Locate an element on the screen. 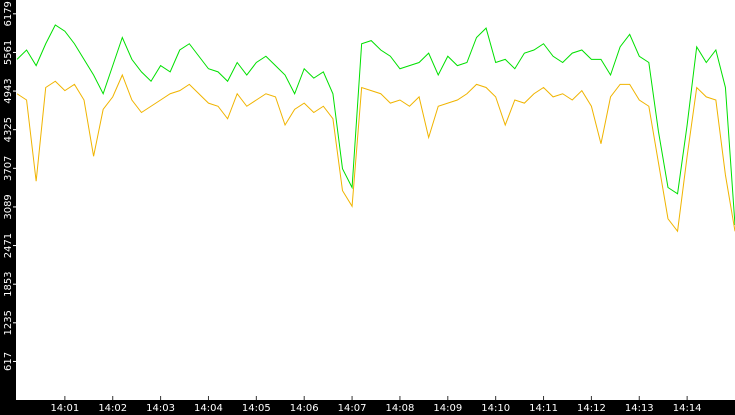 This screenshot has width=735, height=415. x-tick-label: 14:05 is located at coordinates (256, 408).